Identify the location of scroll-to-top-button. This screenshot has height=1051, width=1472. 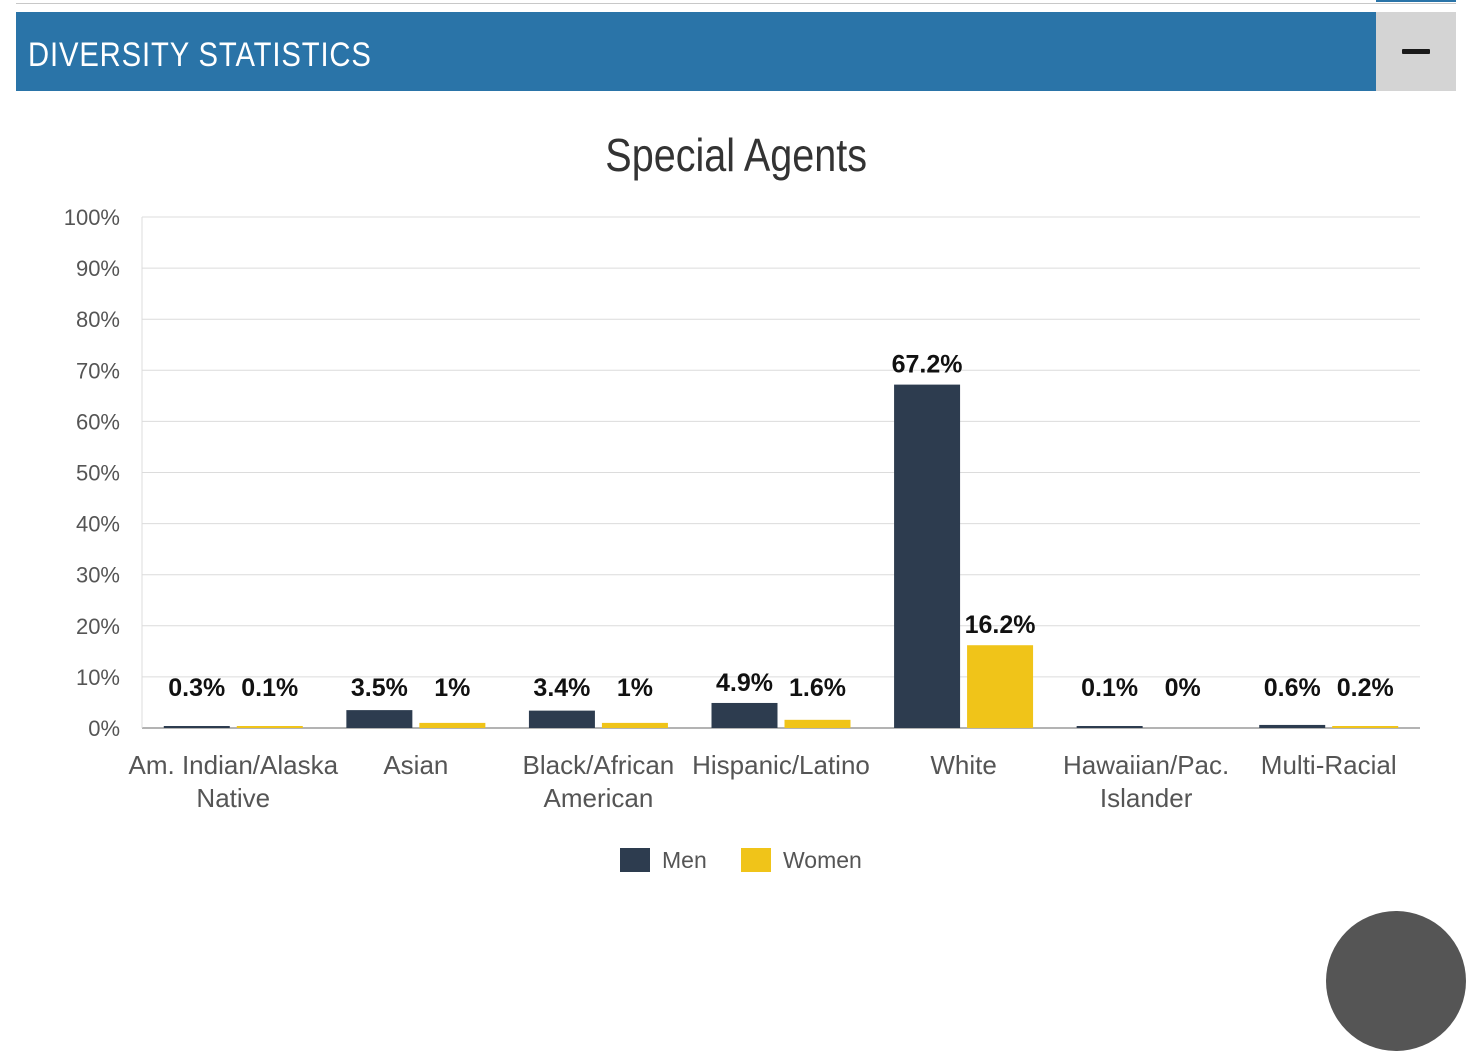
(1396, 981).